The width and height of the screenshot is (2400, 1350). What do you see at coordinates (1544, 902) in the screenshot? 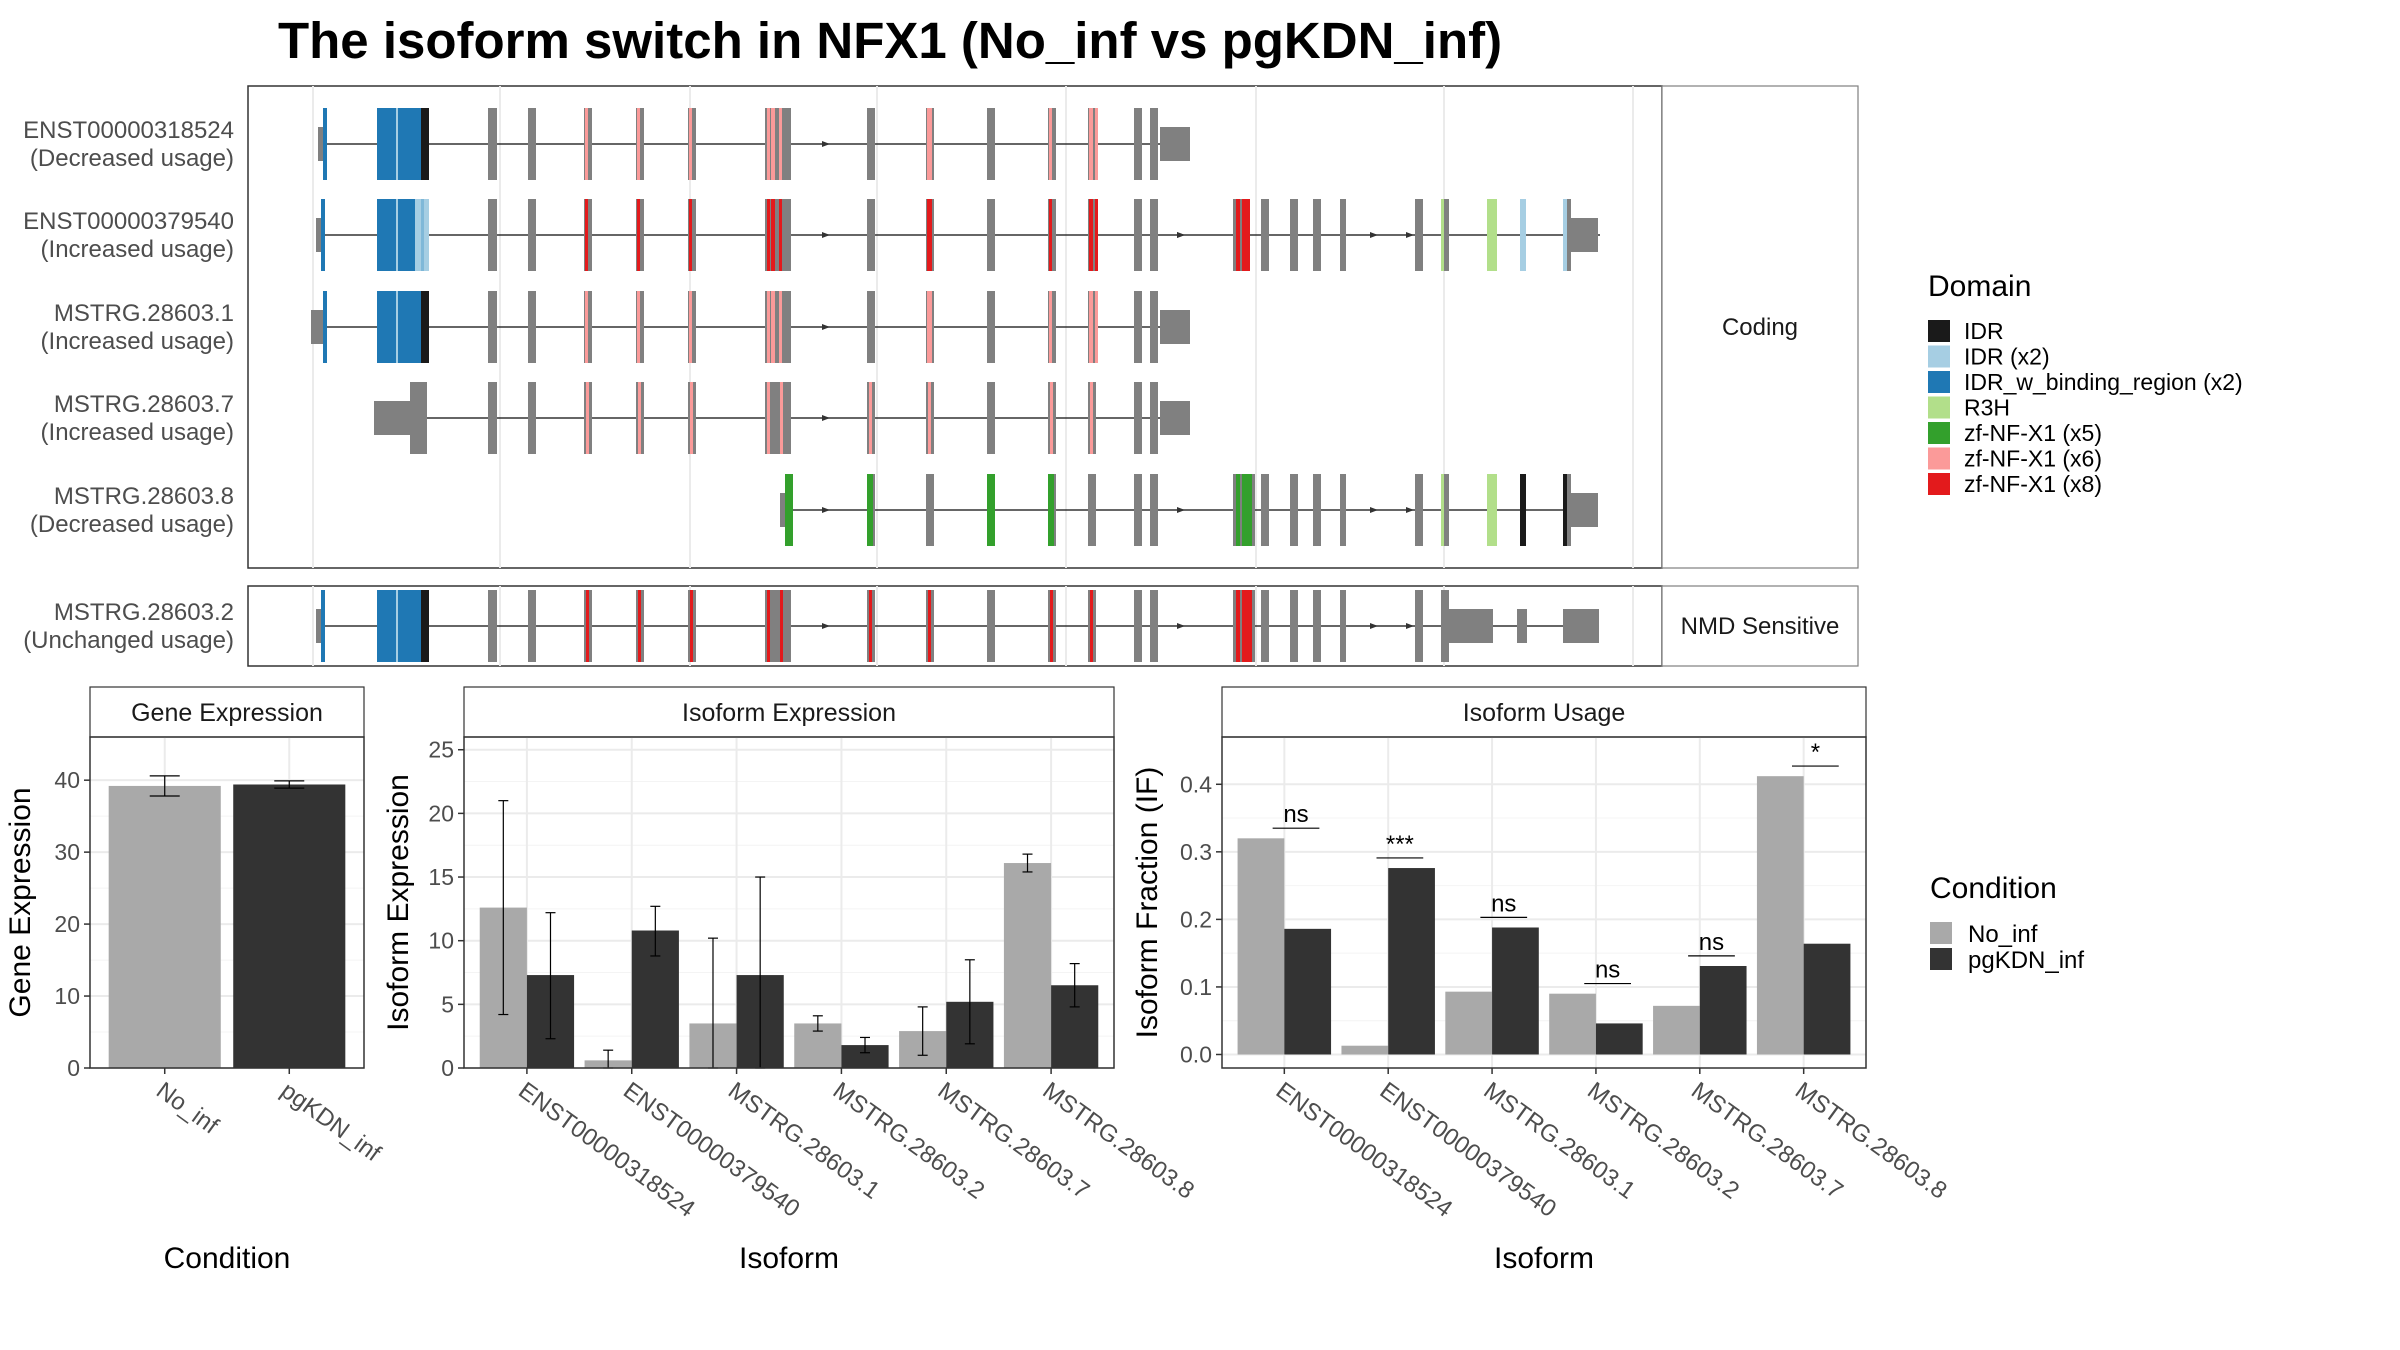
I see `panel-border` at bounding box center [1544, 902].